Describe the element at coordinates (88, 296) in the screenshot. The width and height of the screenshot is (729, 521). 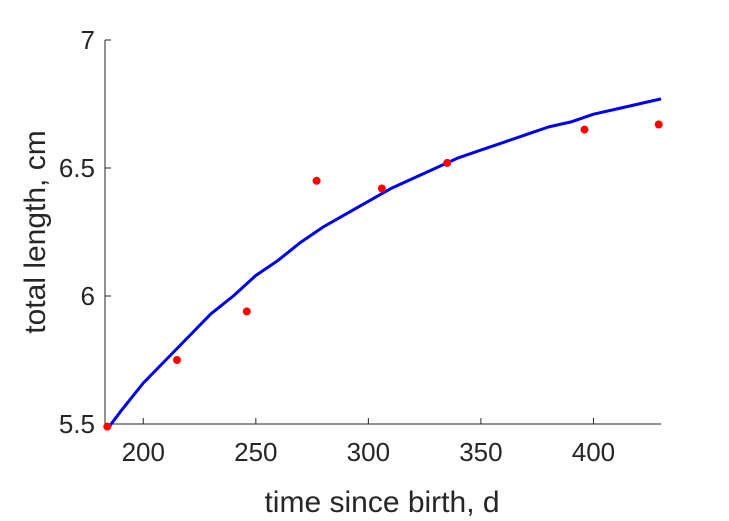
I see `y-tick-label: 6` at that location.